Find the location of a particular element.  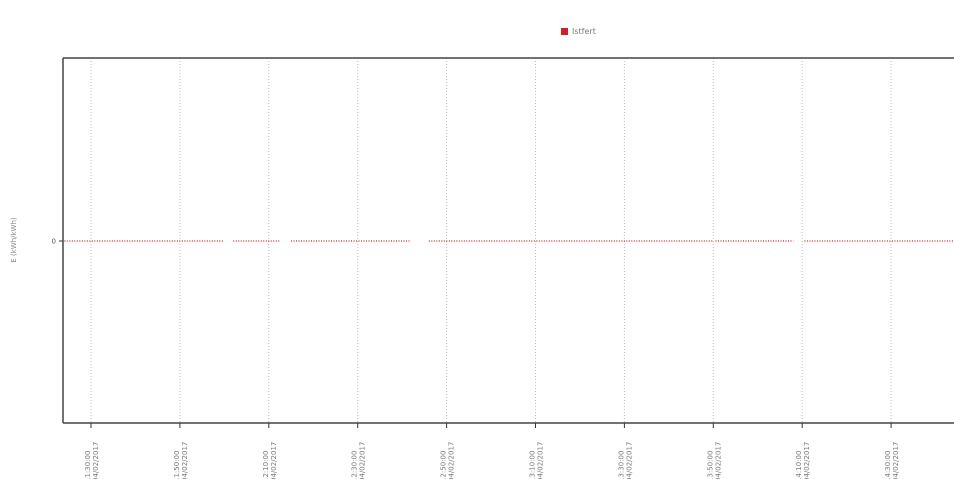

x-tick-label: 12:50:00 04/02/2017 is located at coordinates (448, 460).